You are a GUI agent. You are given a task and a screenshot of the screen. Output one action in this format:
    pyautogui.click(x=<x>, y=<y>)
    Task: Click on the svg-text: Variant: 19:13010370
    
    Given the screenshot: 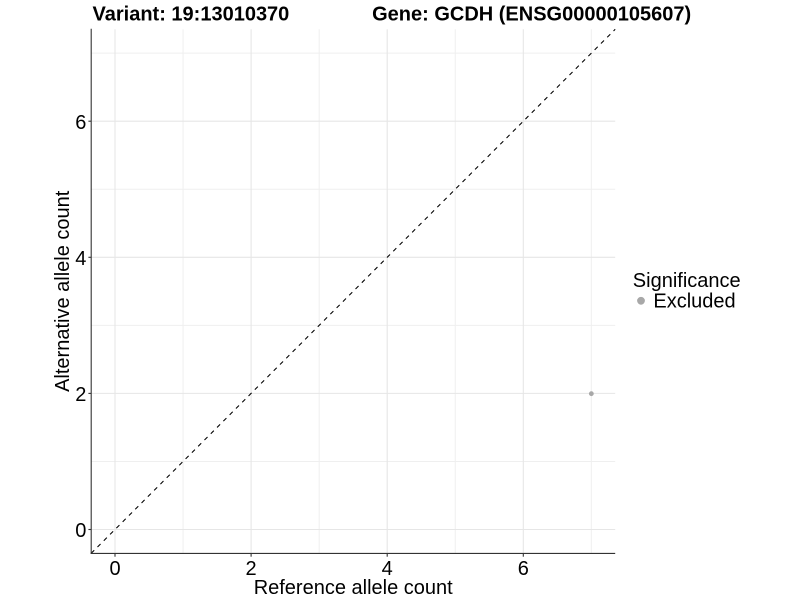 What is the action you would take?
    pyautogui.click(x=191, y=15)
    